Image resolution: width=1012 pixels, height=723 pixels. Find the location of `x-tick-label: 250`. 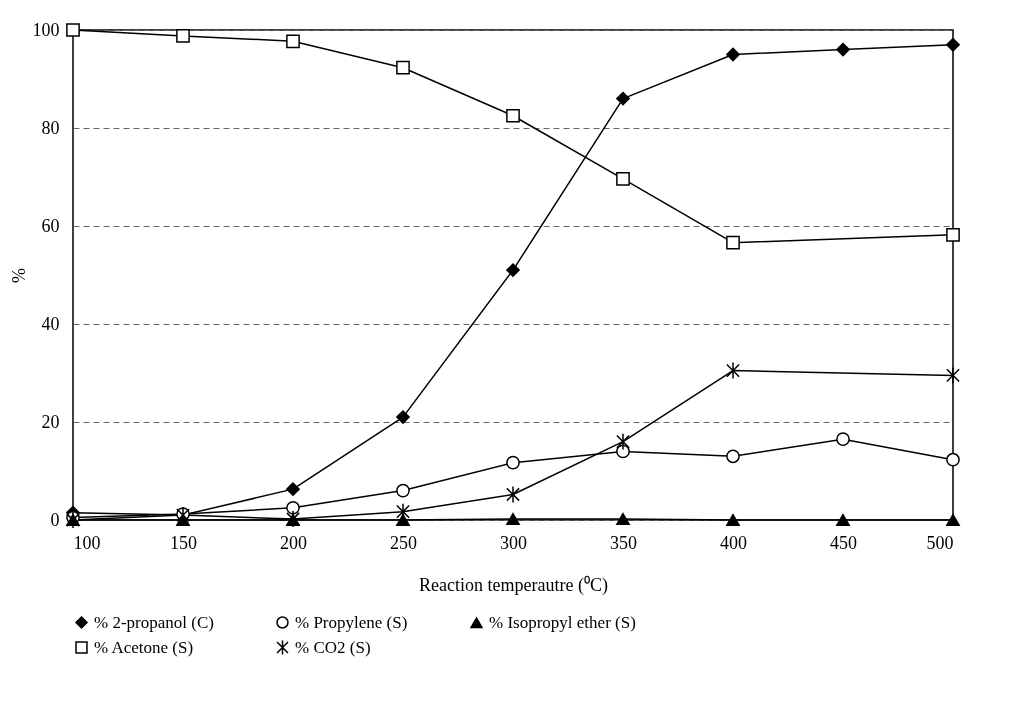

x-tick-label: 250 is located at coordinates (403, 542).